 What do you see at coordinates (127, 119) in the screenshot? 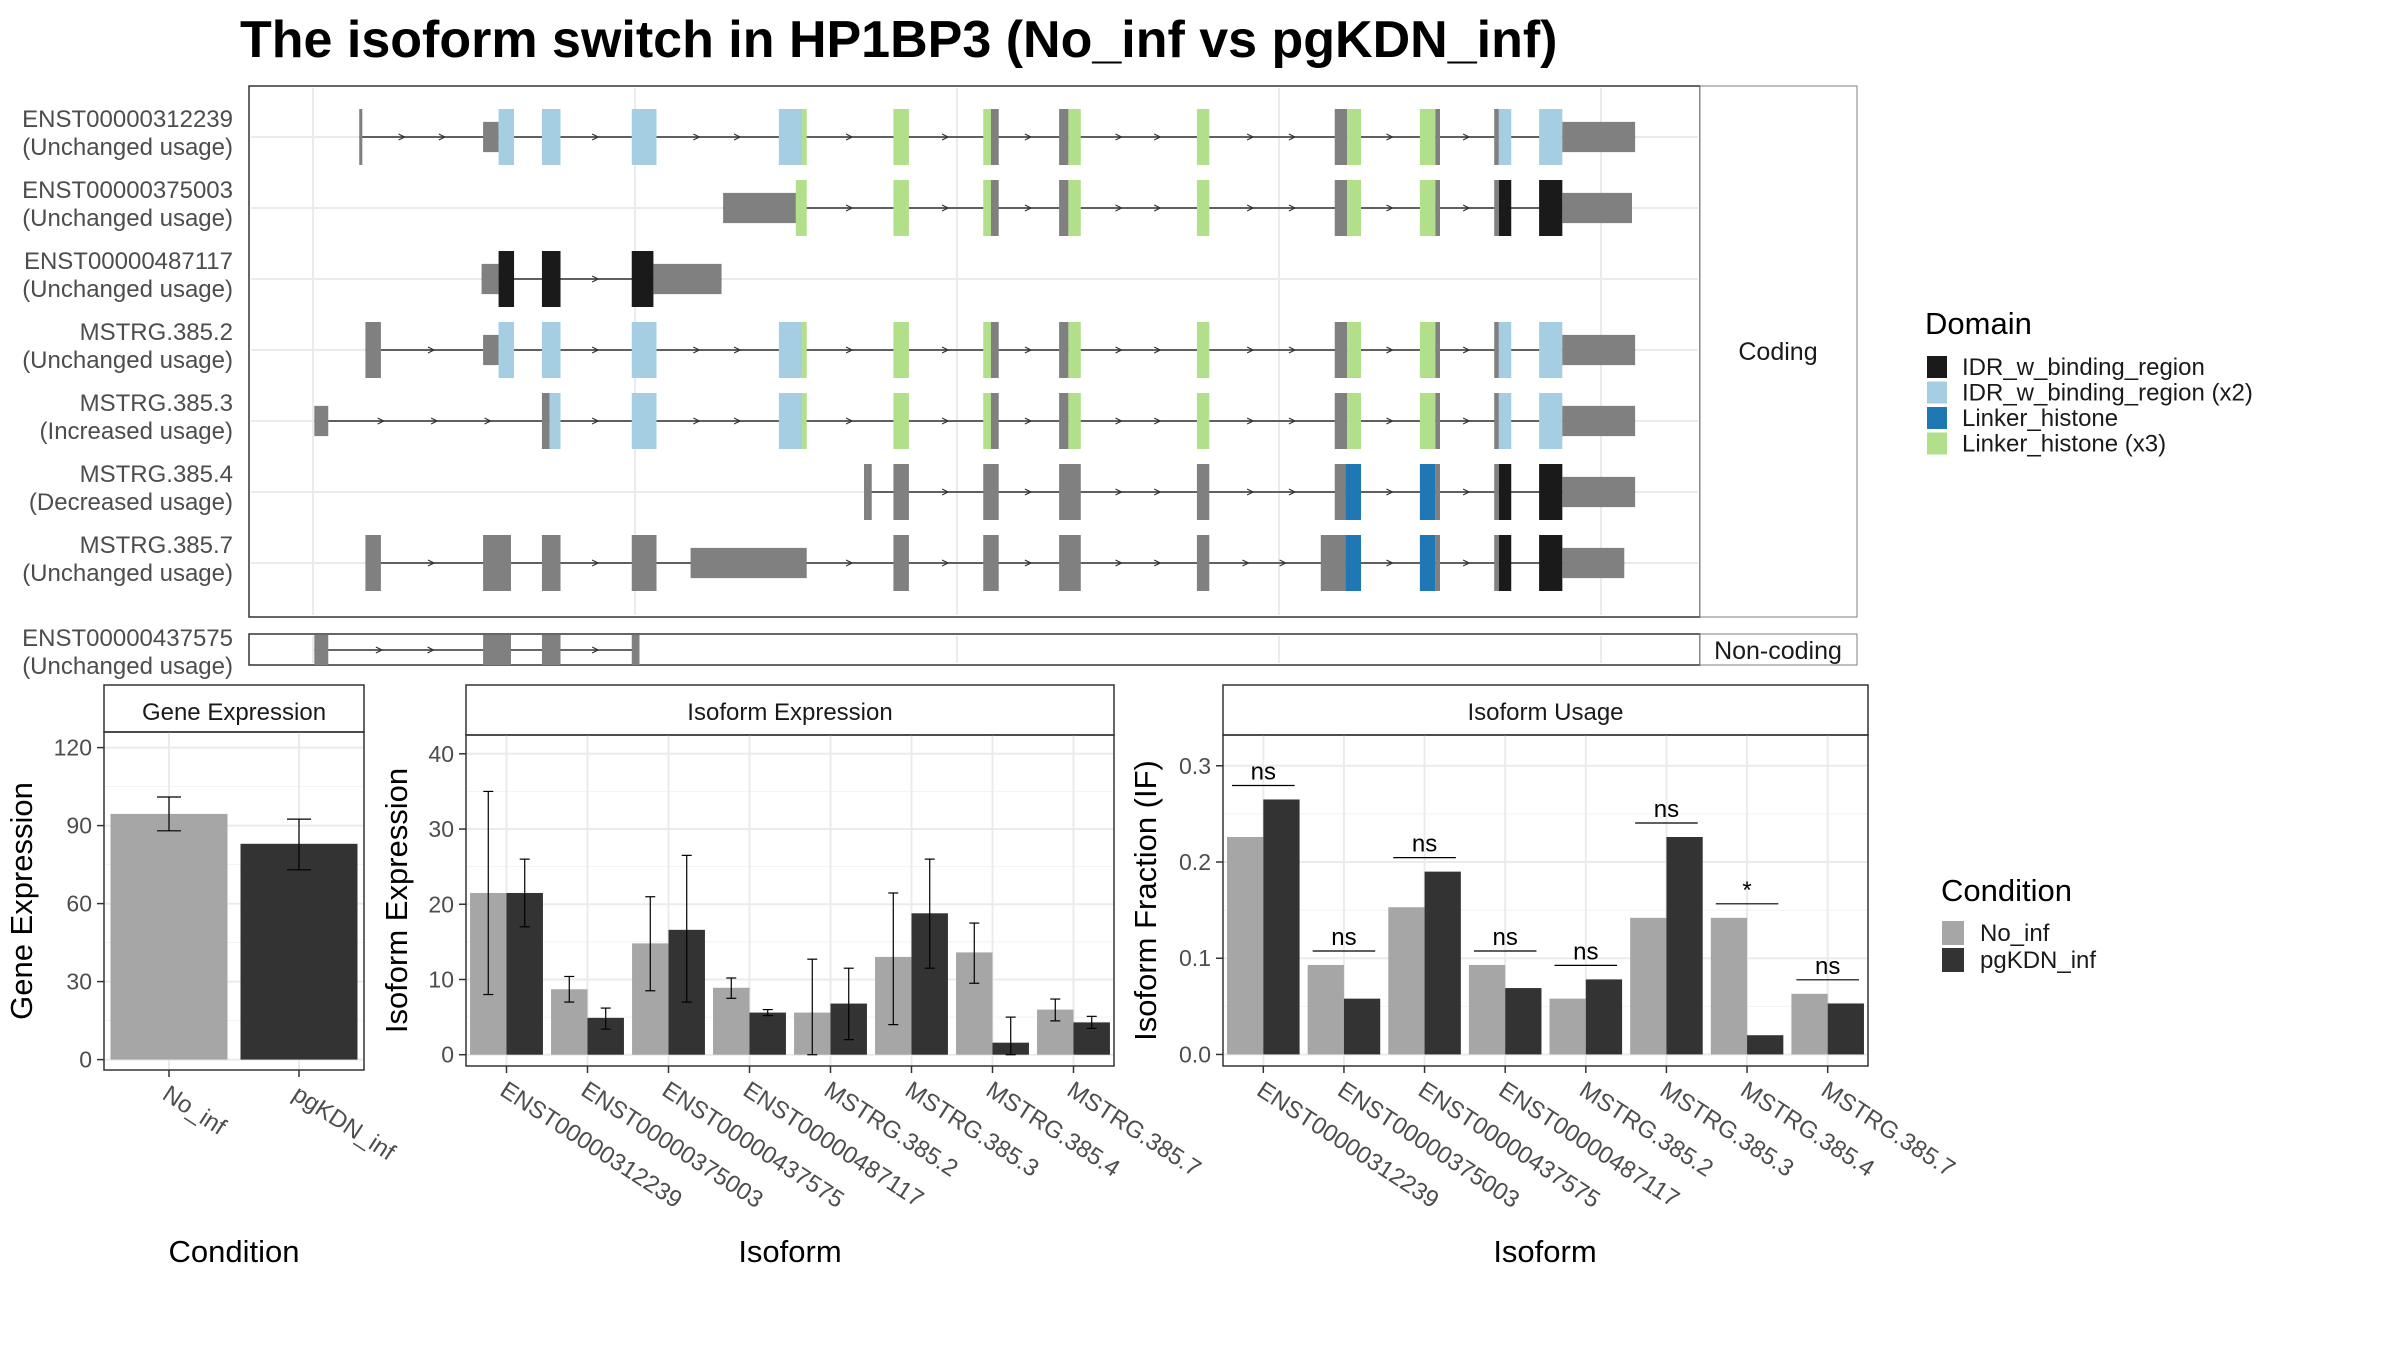
I see `transcript-id-label: ENST00000312239` at bounding box center [127, 119].